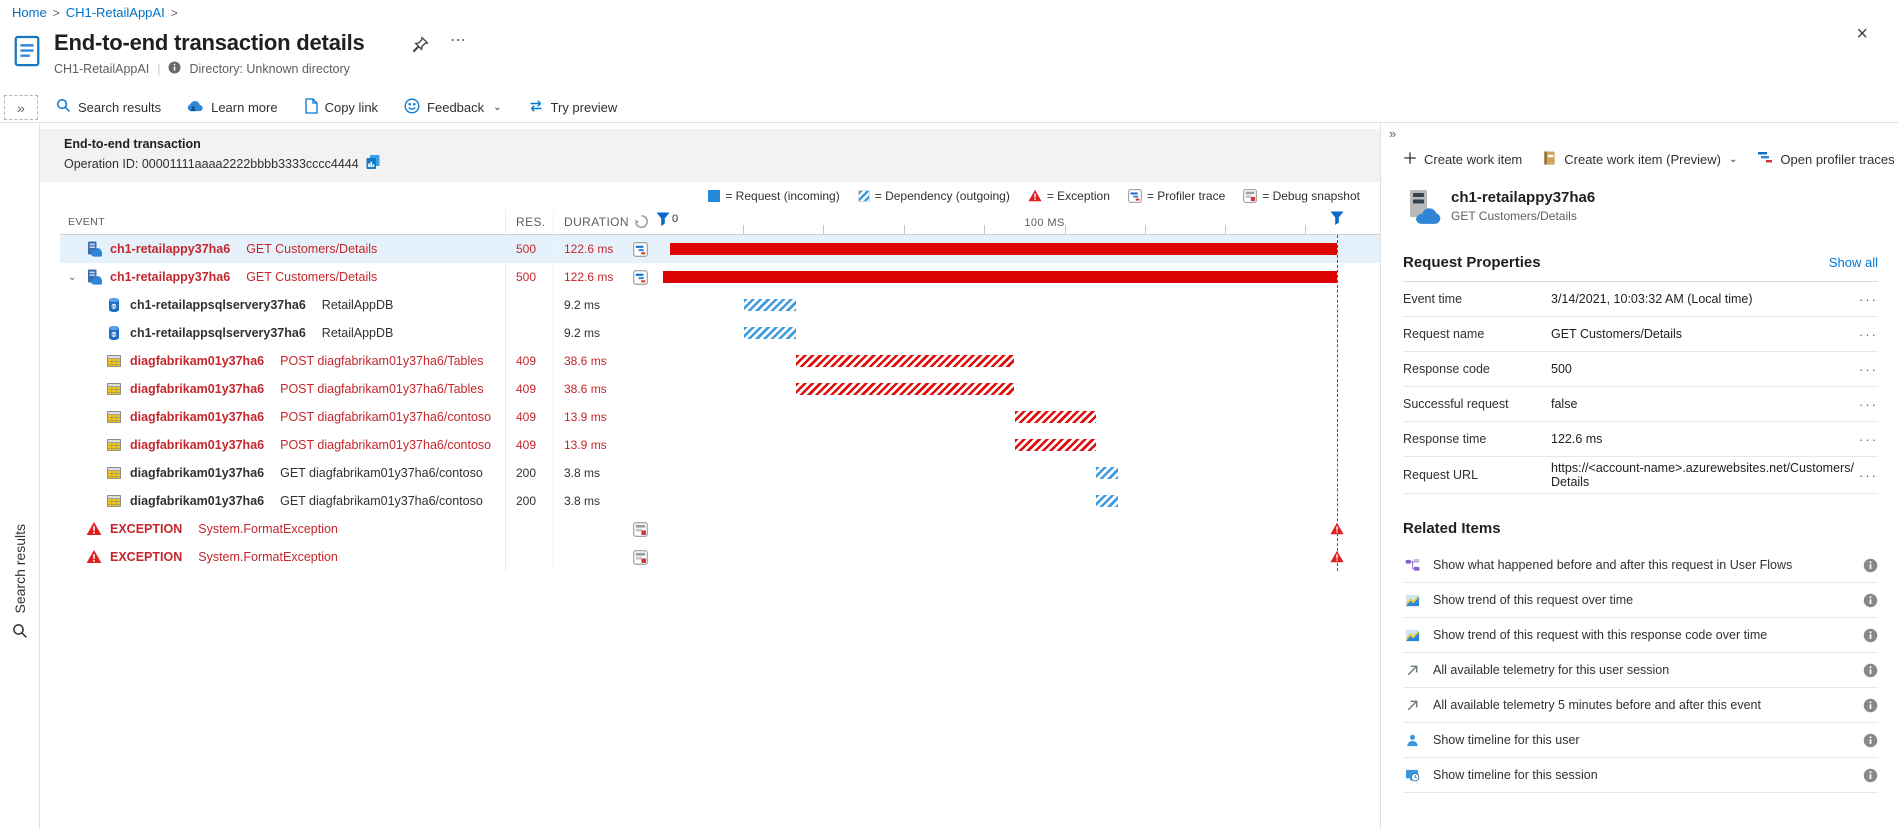 The width and height of the screenshot is (1898, 829). Describe the element at coordinates (1862, 34) in the screenshot. I see `close-icon: ×` at that location.